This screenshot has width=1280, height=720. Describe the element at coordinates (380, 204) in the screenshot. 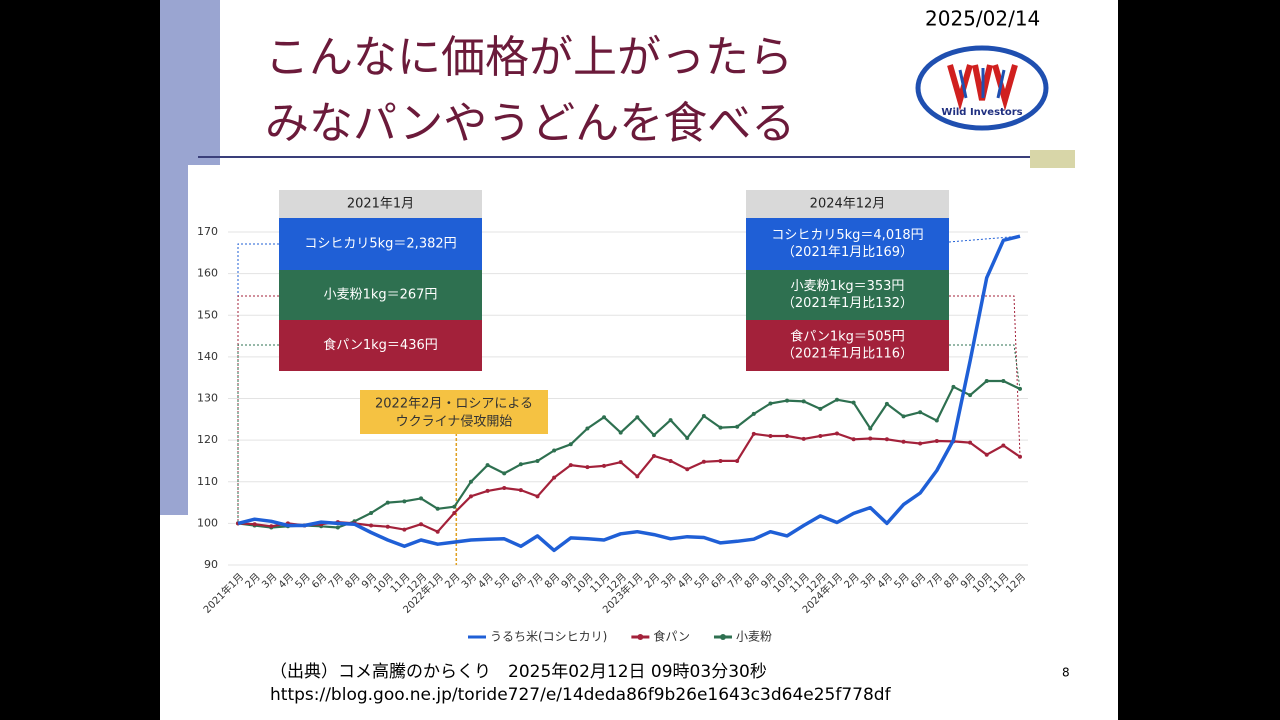

I see `box-header-text: 2021年1月` at that location.